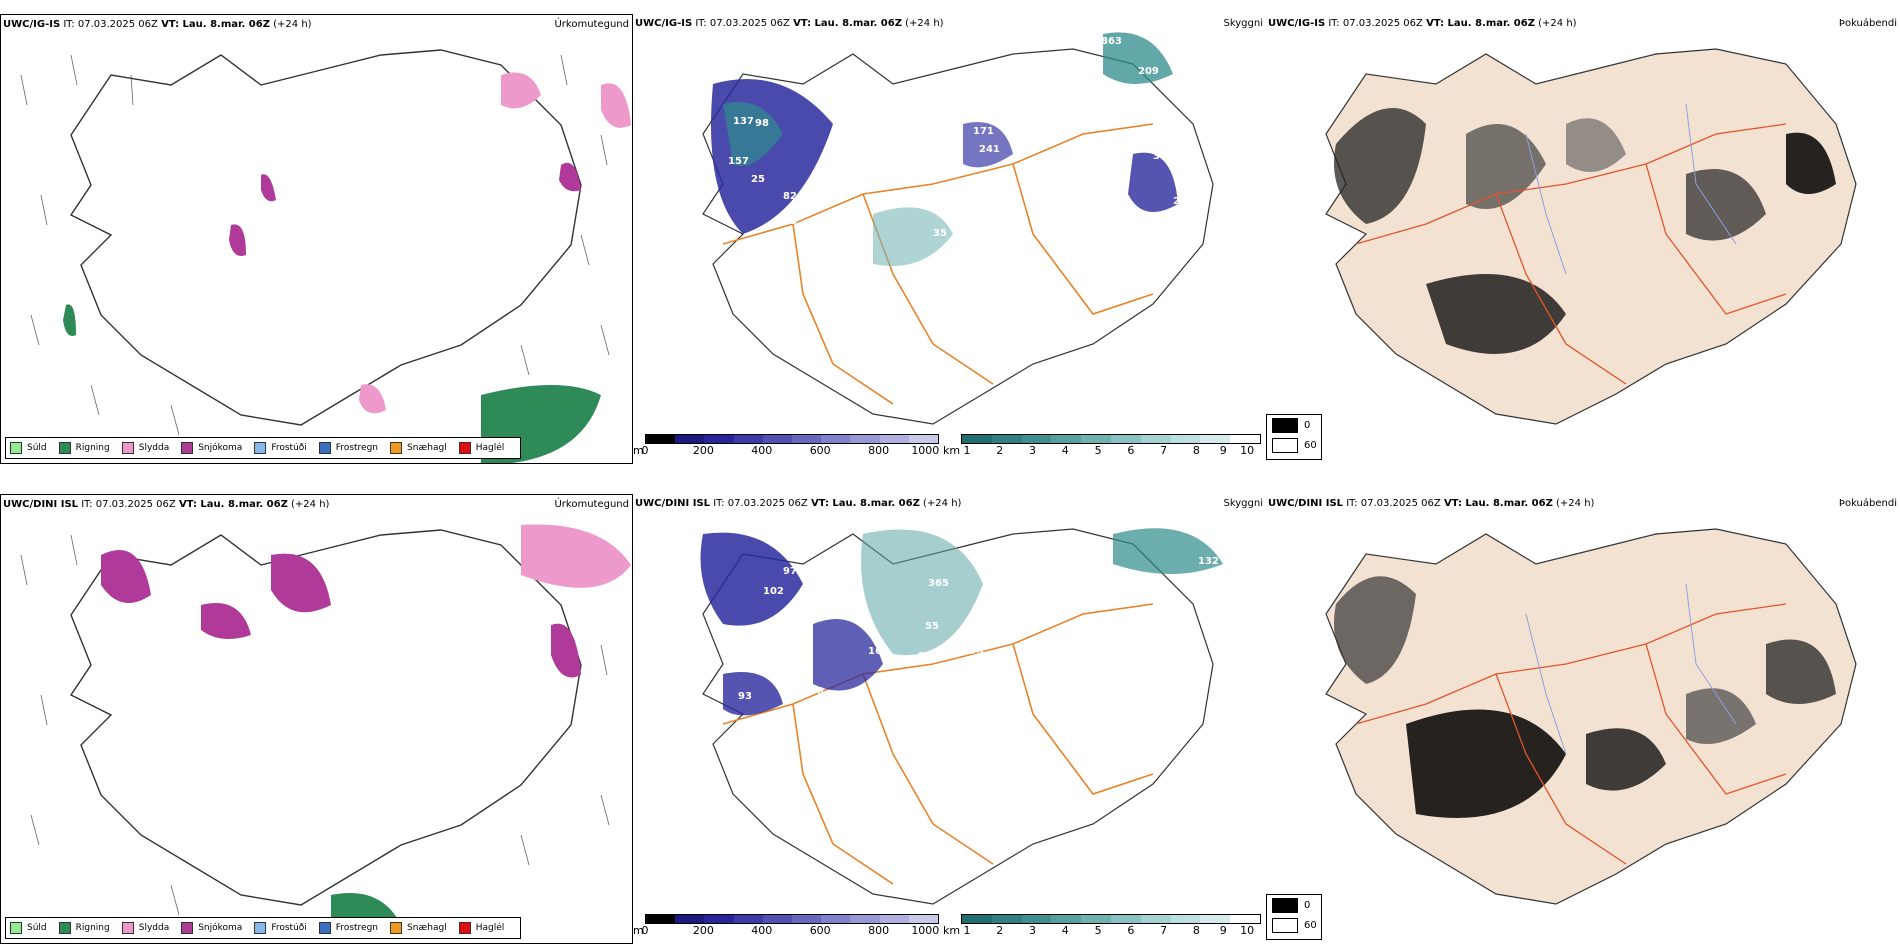  I want to click on label-297: 297, so click(928, 656).